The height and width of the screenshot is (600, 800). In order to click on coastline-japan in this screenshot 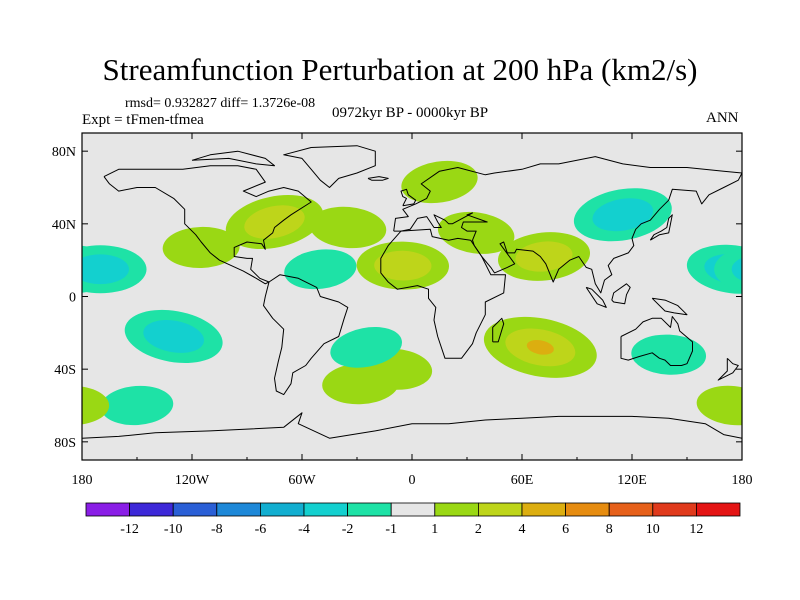, I will do `click(661, 227)`.